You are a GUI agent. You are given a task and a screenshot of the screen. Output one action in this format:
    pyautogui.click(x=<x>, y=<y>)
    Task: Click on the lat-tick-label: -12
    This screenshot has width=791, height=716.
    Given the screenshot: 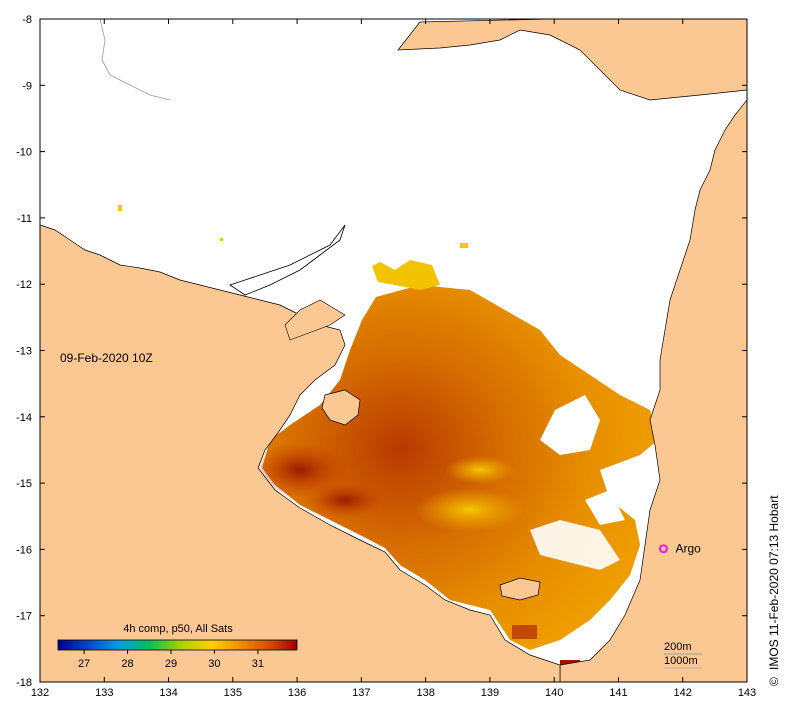 What is the action you would take?
    pyautogui.click(x=24, y=285)
    